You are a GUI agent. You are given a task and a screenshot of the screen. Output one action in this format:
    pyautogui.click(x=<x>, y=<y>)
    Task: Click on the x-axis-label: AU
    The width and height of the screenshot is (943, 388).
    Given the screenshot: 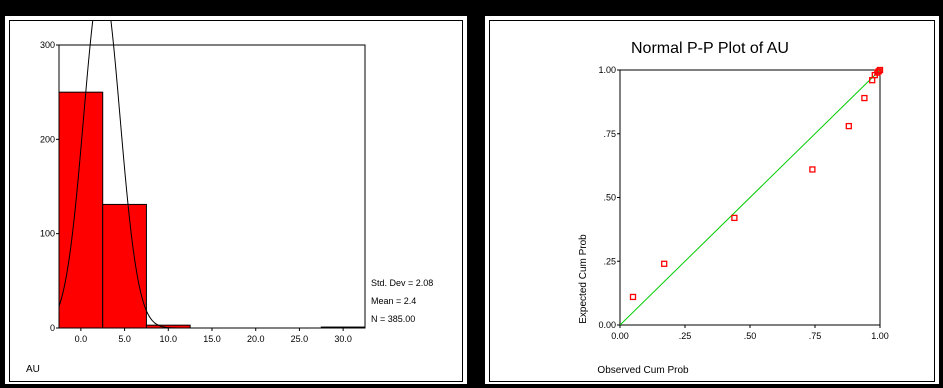 What is the action you would take?
    pyautogui.click(x=33, y=369)
    